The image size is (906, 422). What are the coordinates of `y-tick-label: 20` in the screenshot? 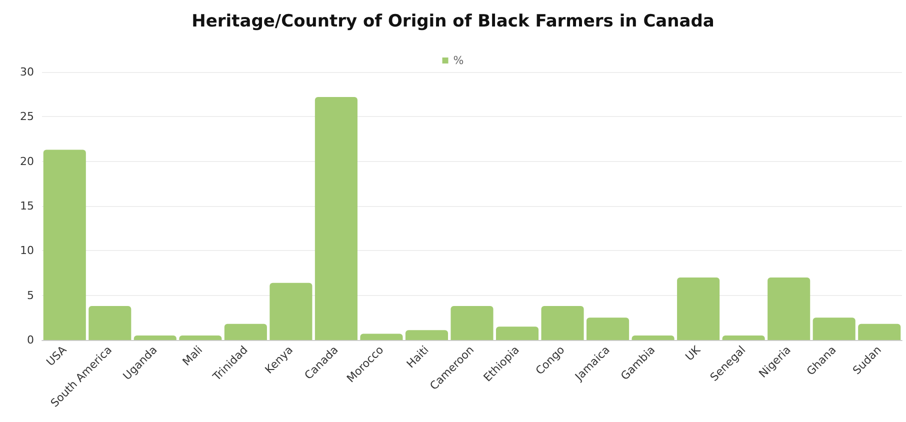 It's located at (27, 161).